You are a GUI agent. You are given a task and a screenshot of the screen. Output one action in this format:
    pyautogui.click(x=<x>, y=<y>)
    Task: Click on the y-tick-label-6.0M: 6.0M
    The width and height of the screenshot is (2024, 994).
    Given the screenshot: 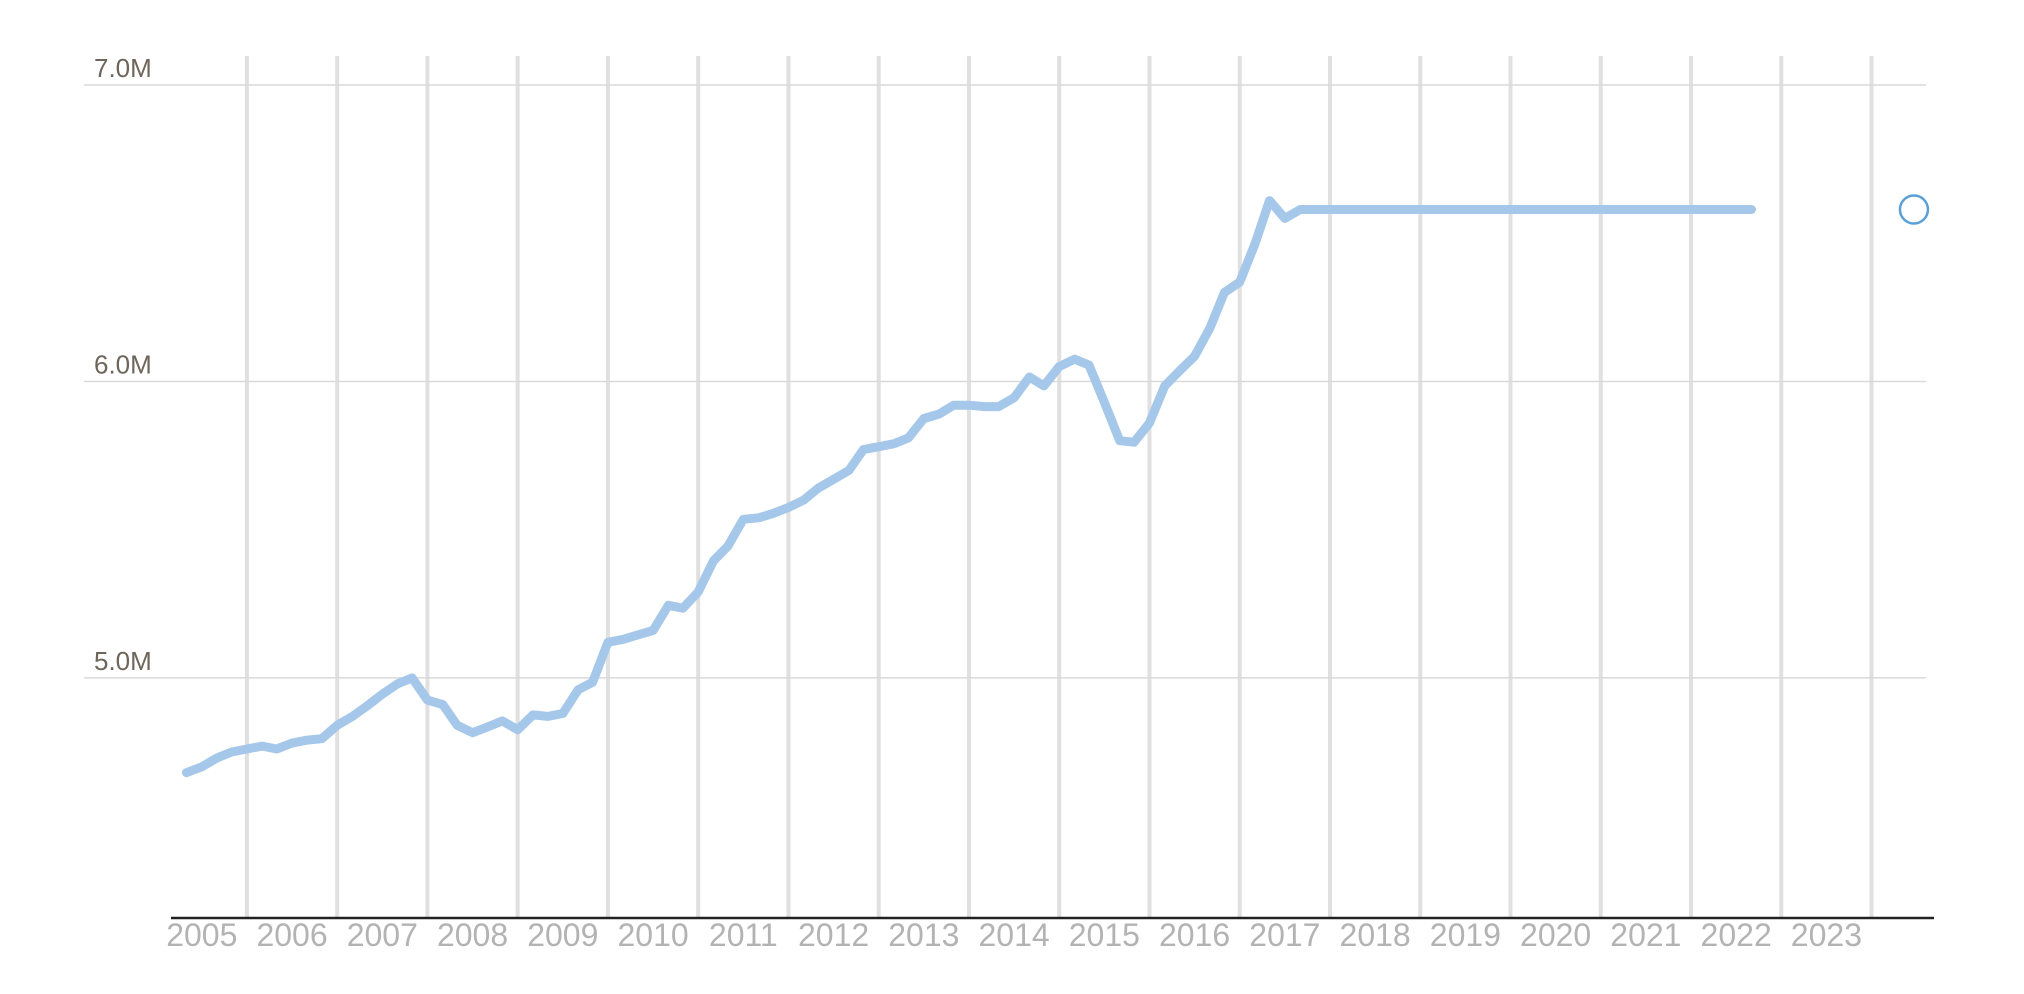 What is the action you would take?
    pyautogui.click(x=123, y=364)
    